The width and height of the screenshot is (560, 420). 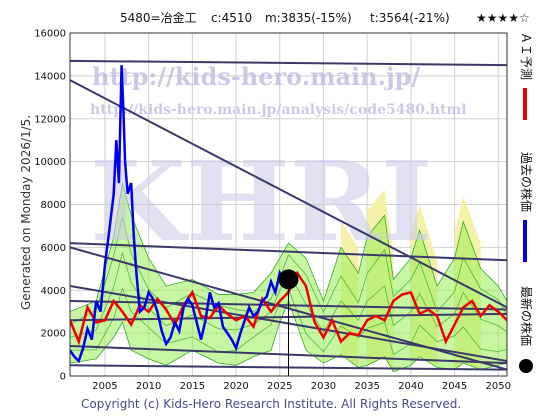 I want to click on x-tick-label: 2005, so click(x=104, y=386).